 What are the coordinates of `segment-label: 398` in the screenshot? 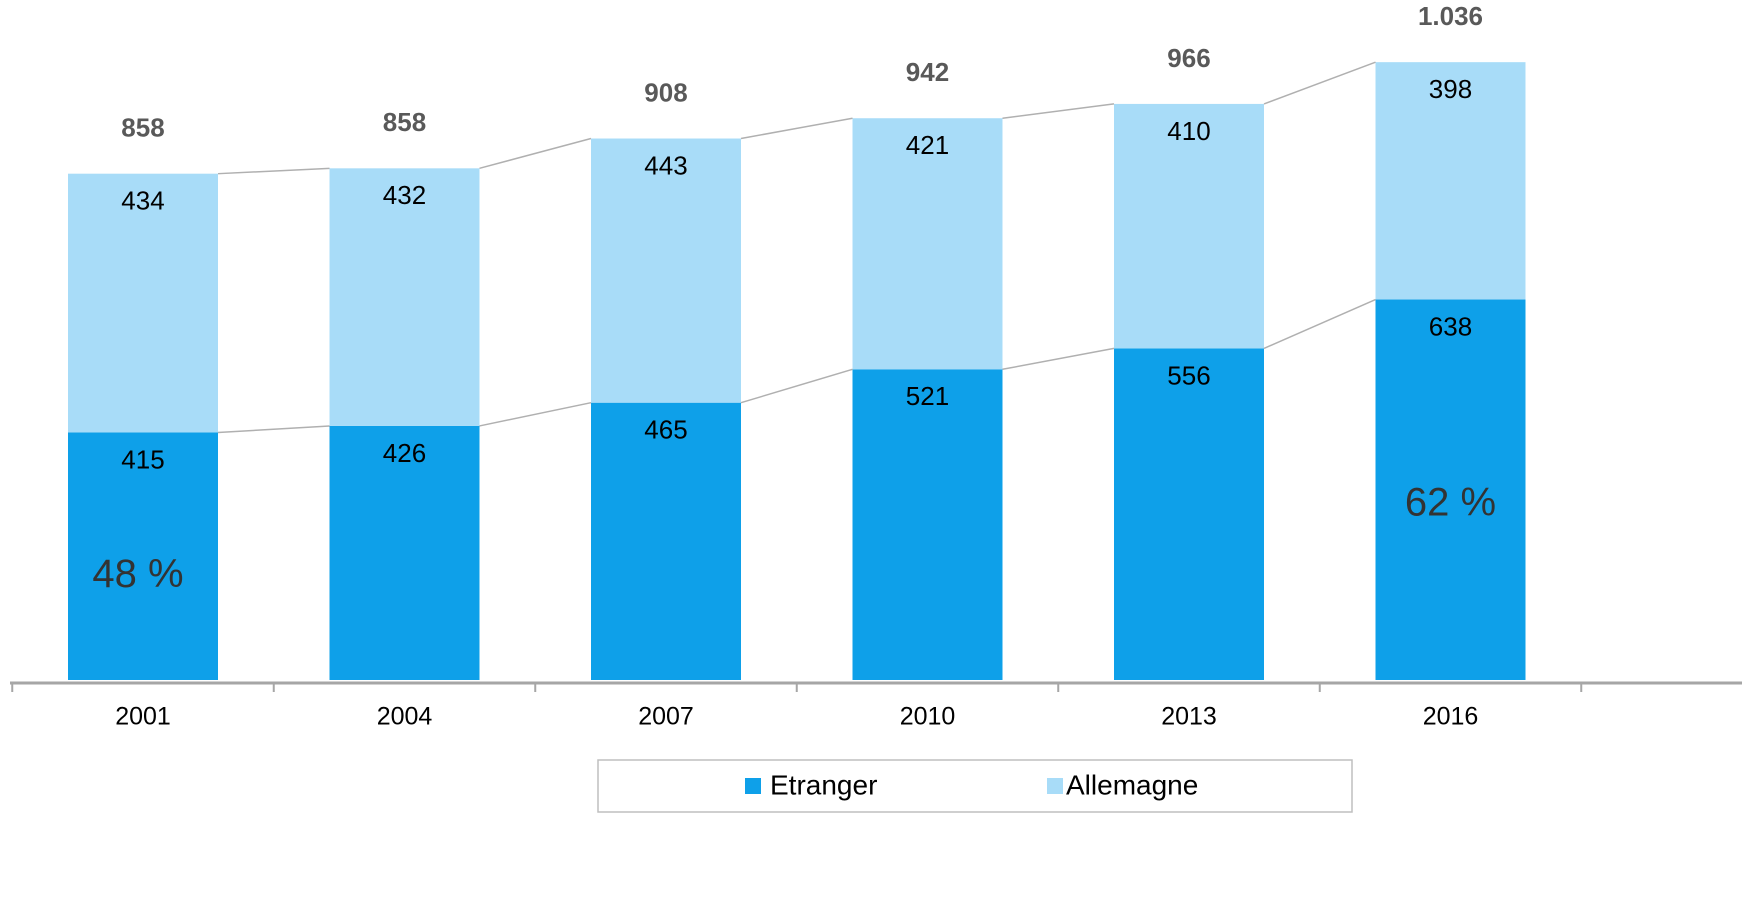 It's located at (1450, 89).